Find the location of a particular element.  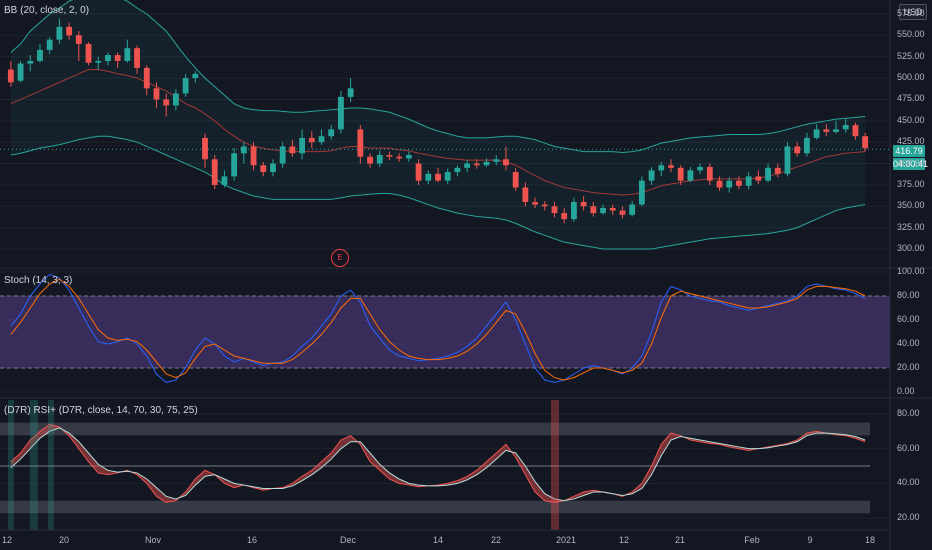

rsi-lower-zone is located at coordinates (435, 507).